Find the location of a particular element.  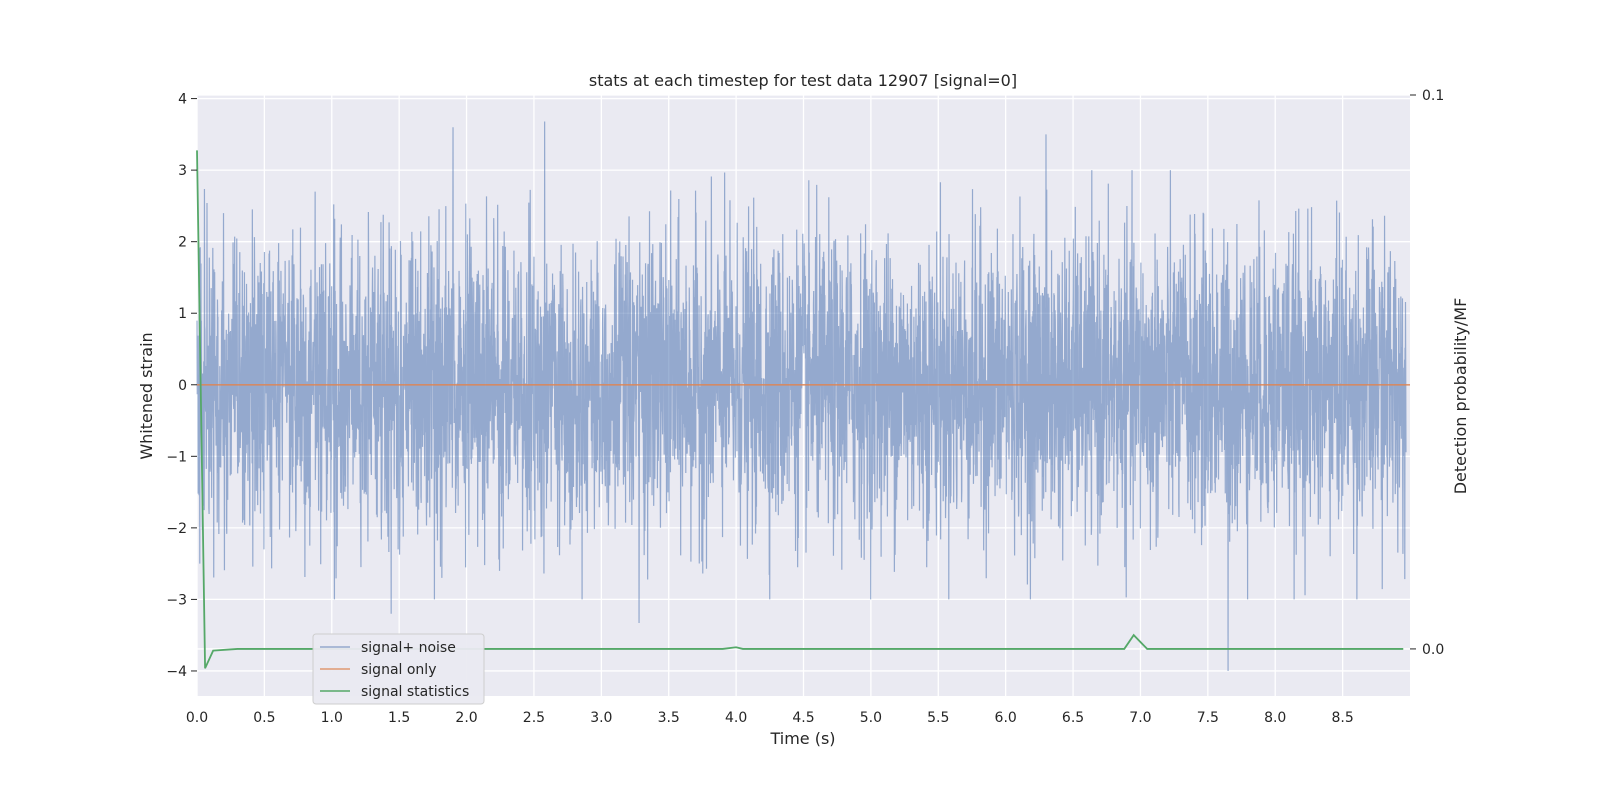

x-tick-label: 0.5 is located at coordinates (264, 718).